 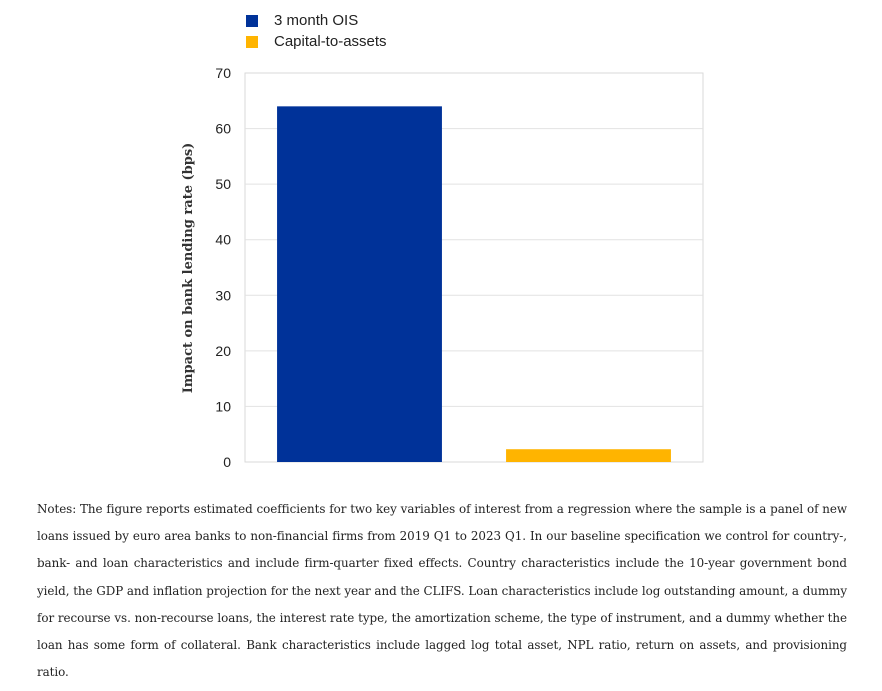 I want to click on legend-swatch-capital, so click(x=252, y=41).